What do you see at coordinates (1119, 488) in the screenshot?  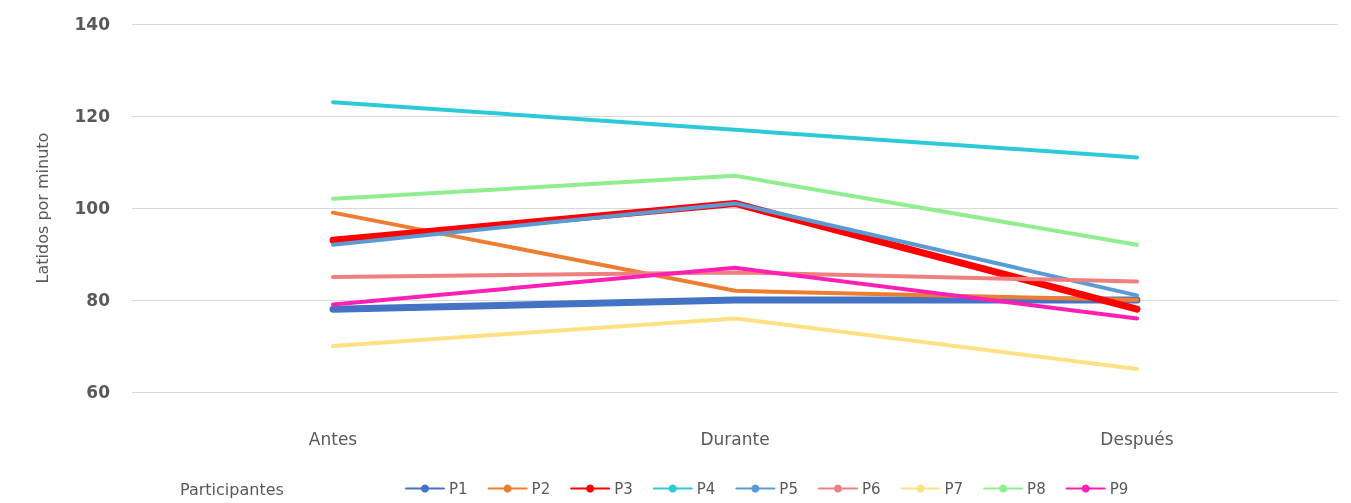 I see `legend-label: P9` at bounding box center [1119, 488].